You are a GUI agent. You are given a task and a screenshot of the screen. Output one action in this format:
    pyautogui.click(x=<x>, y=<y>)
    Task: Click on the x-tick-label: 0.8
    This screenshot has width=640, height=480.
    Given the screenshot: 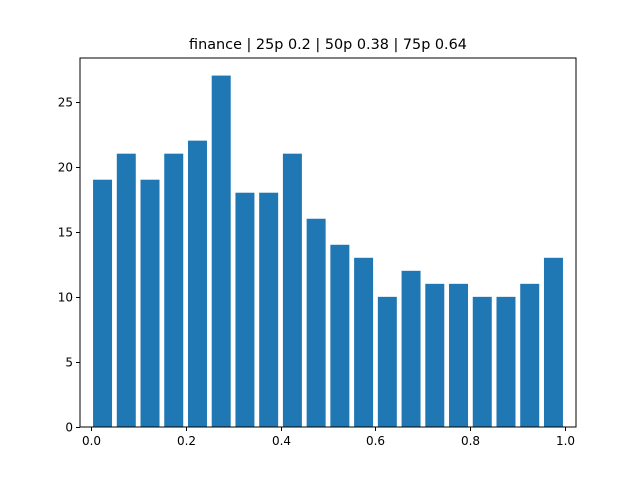 What is the action you would take?
    pyautogui.click(x=470, y=441)
    